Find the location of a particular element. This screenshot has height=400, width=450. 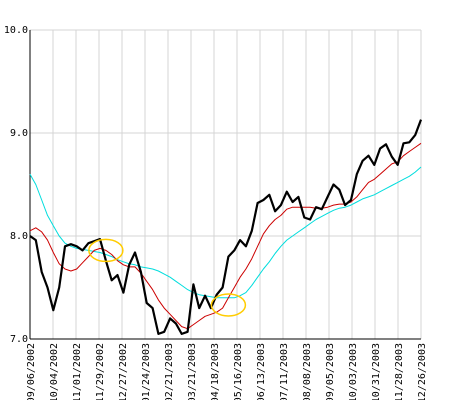

x-tick-label: 04/18/2003 is located at coordinates (215, 371).